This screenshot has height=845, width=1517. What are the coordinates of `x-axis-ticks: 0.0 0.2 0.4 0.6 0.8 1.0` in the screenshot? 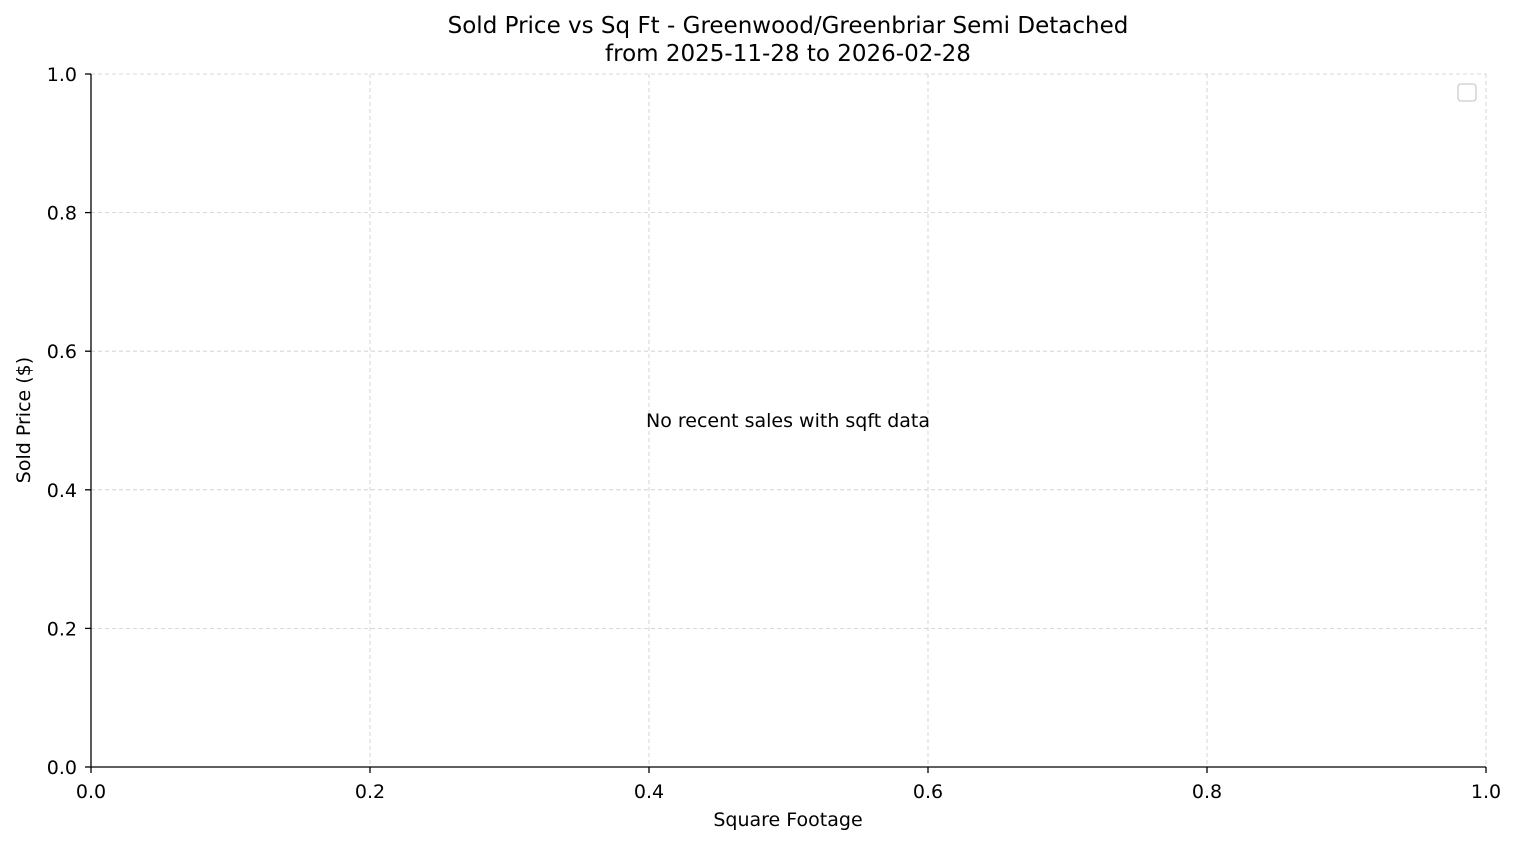 It's located at (788, 785).